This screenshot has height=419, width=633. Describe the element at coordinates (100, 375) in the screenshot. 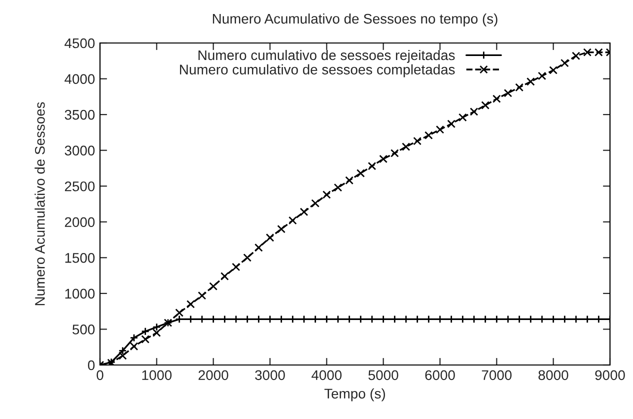

I see `x-tick-label: 0` at that location.